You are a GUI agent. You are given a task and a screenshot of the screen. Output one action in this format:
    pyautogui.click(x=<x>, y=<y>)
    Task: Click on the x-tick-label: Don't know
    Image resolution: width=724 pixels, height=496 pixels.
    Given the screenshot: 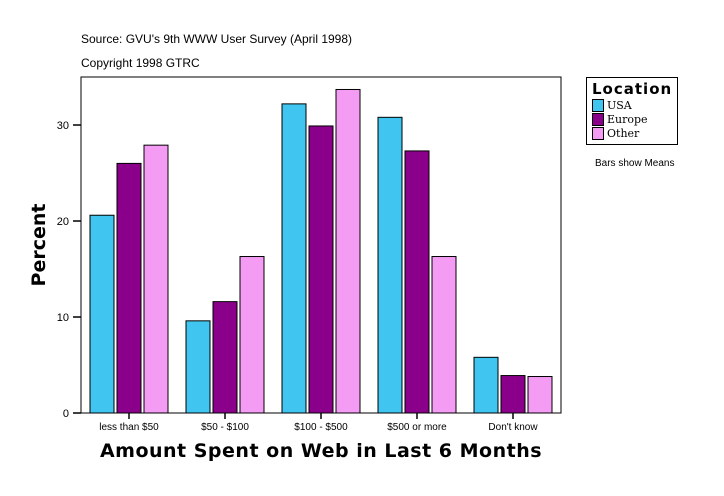 What is the action you would take?
    pyautogui.click(x=513, y=427)
    